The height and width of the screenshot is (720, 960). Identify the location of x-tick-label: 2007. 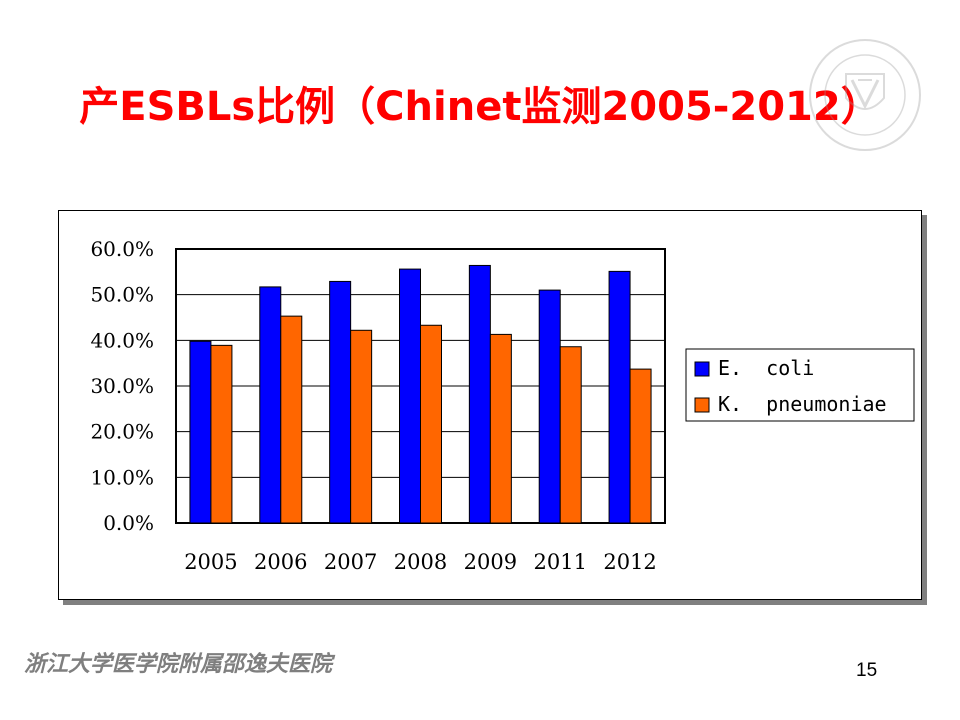
(350, 562).